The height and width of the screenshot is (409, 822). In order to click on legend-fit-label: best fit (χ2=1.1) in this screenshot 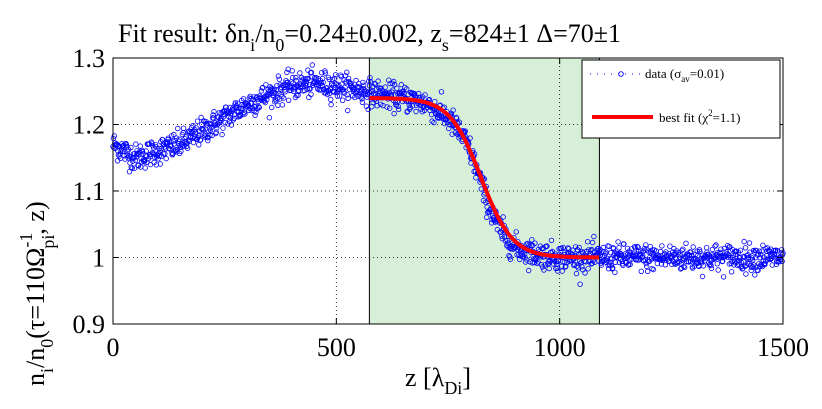, I will do `click(700, 116)`.